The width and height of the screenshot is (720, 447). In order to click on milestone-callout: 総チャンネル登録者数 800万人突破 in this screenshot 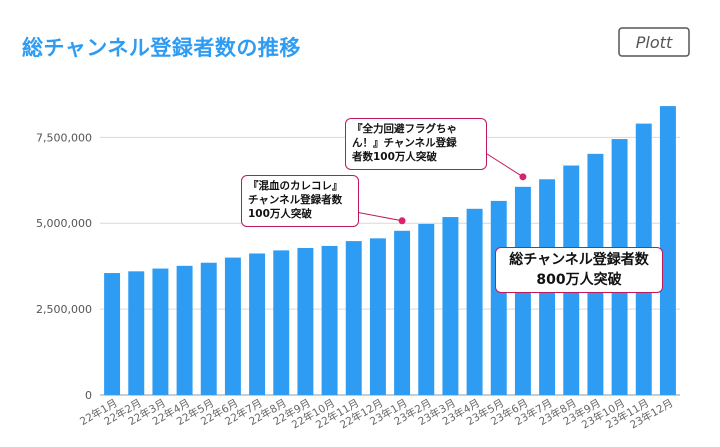, I will do `click(579, 270)`.